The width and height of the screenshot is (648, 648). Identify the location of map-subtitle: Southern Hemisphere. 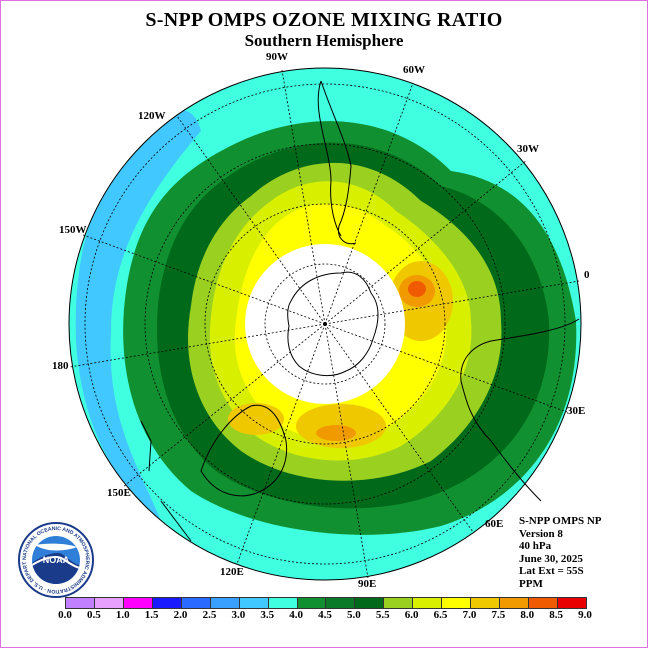
(324, 40).